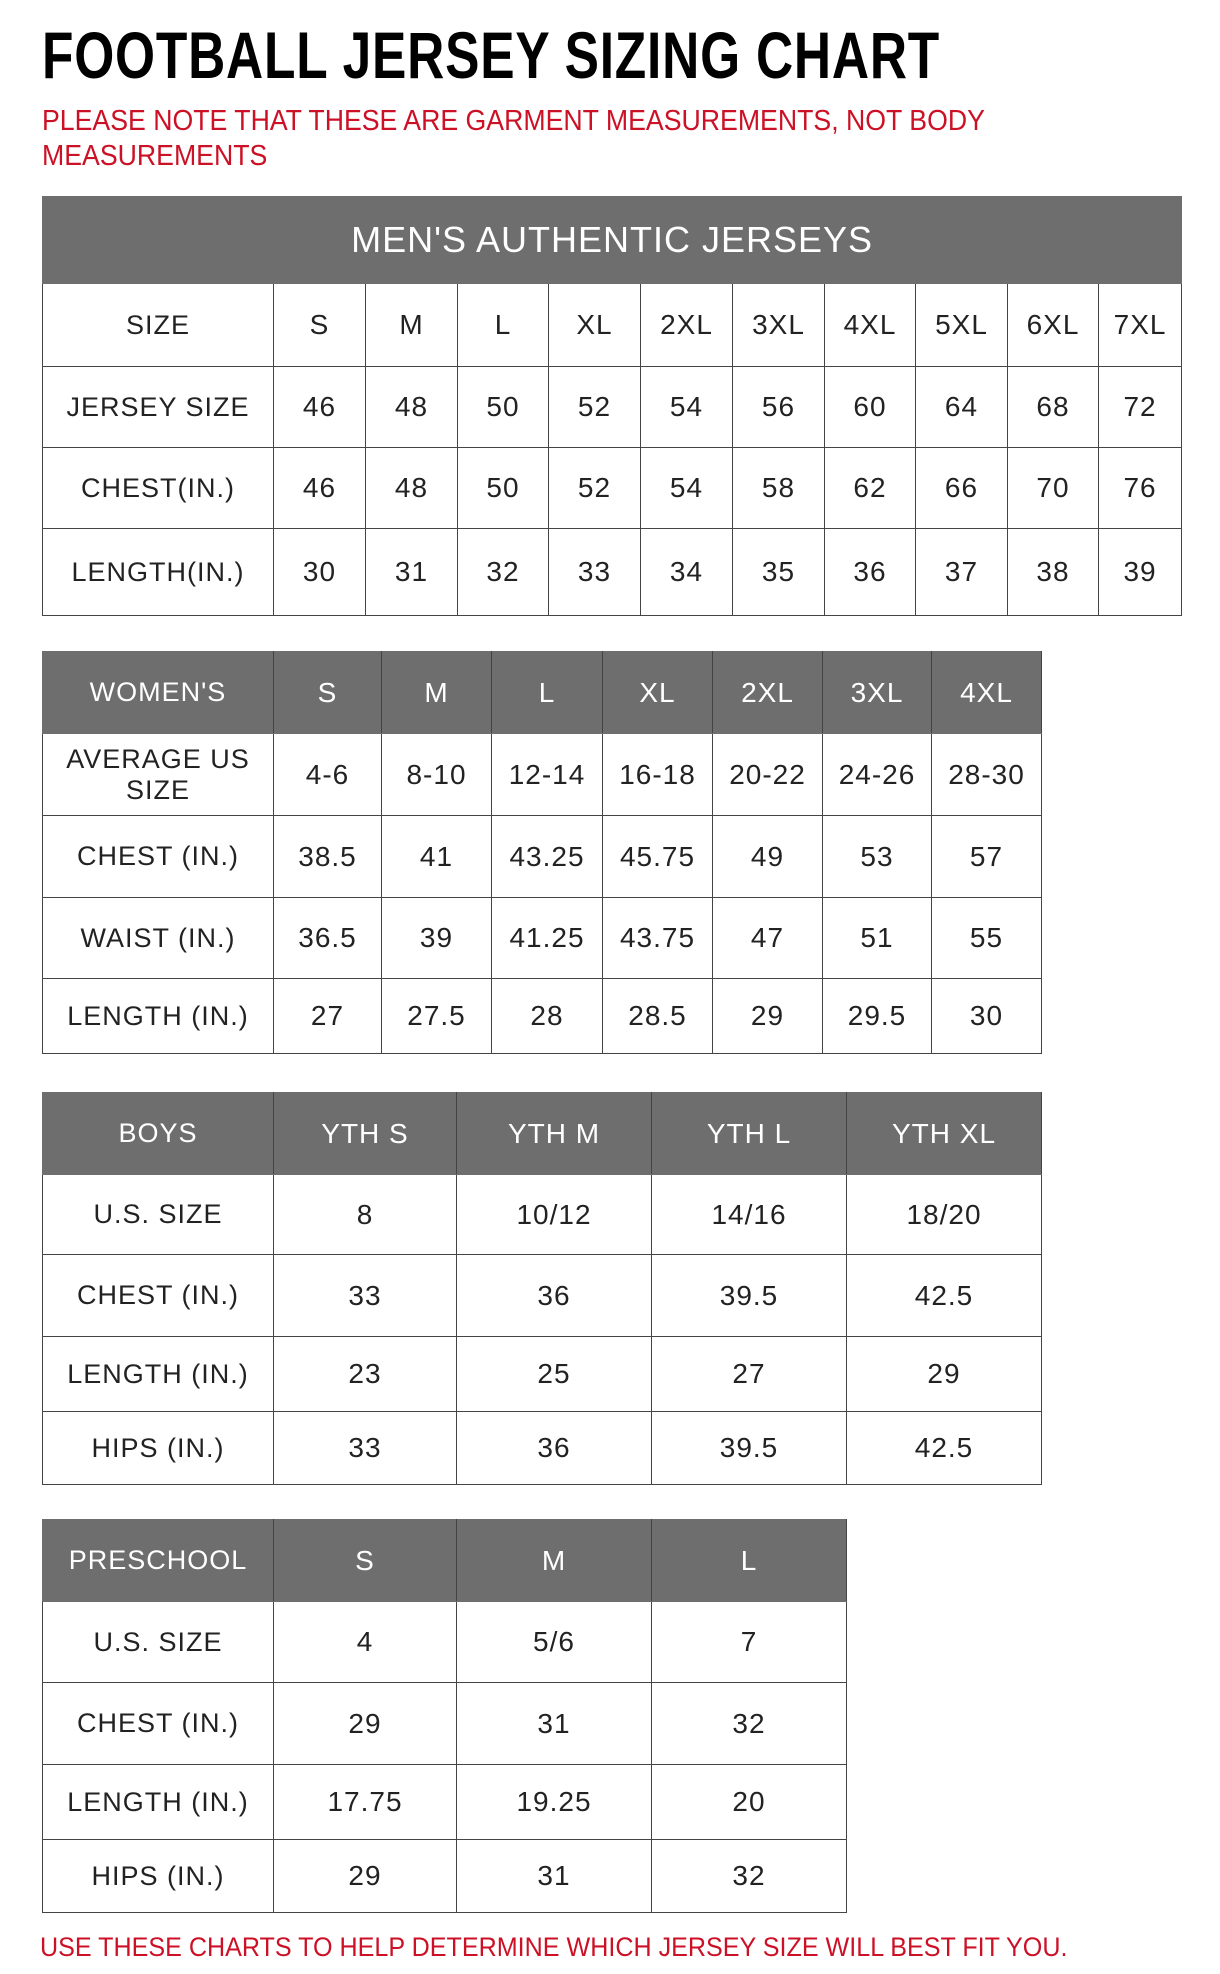  Describe the element at coordinates (554, 1133) in the screenshot. I see `column-header: YTH M` at that location.